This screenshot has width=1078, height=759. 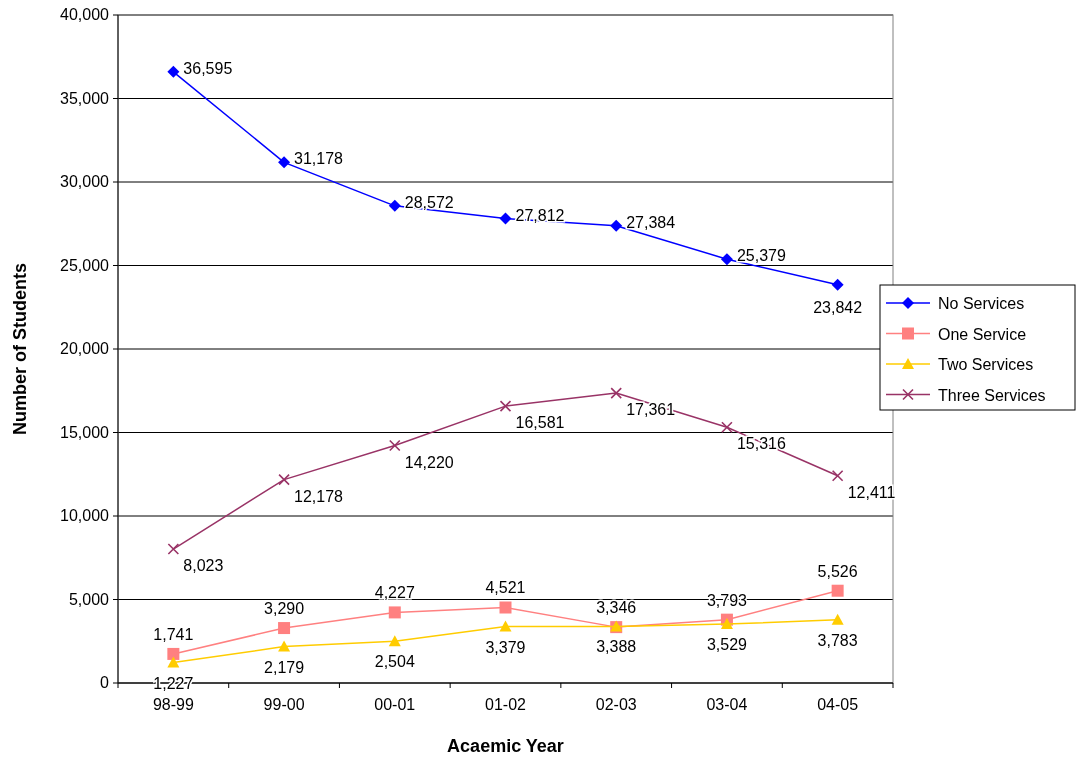 What do you see at coordinates (203, 566) in the screenshot?
I see `data-label: 8,023` at bounding box center [203, 566].